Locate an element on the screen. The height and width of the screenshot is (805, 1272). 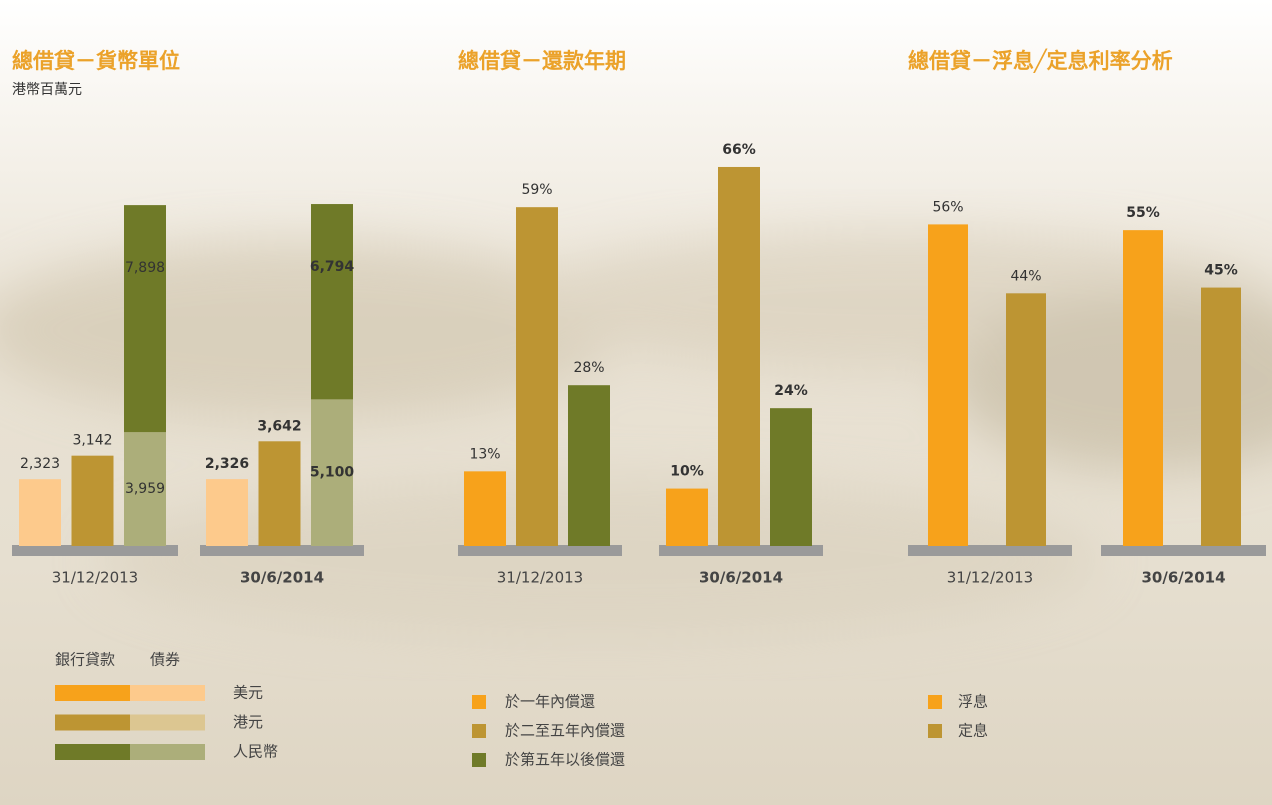
legend-label: 於一年內償還 is located at coordinates (550, 702).